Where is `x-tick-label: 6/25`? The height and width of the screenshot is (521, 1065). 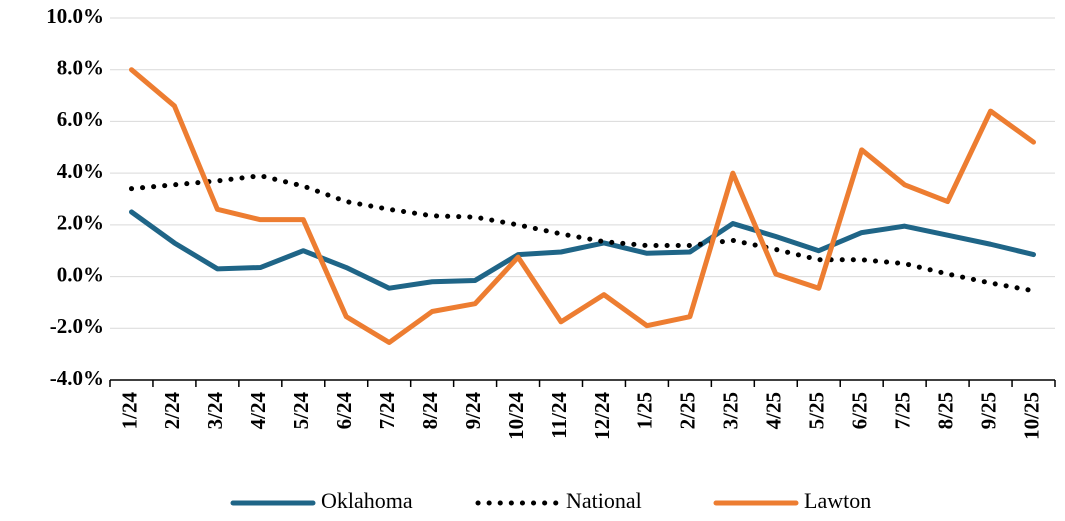
x-tick-label: 6/25 is located at coordinates (860, 410).